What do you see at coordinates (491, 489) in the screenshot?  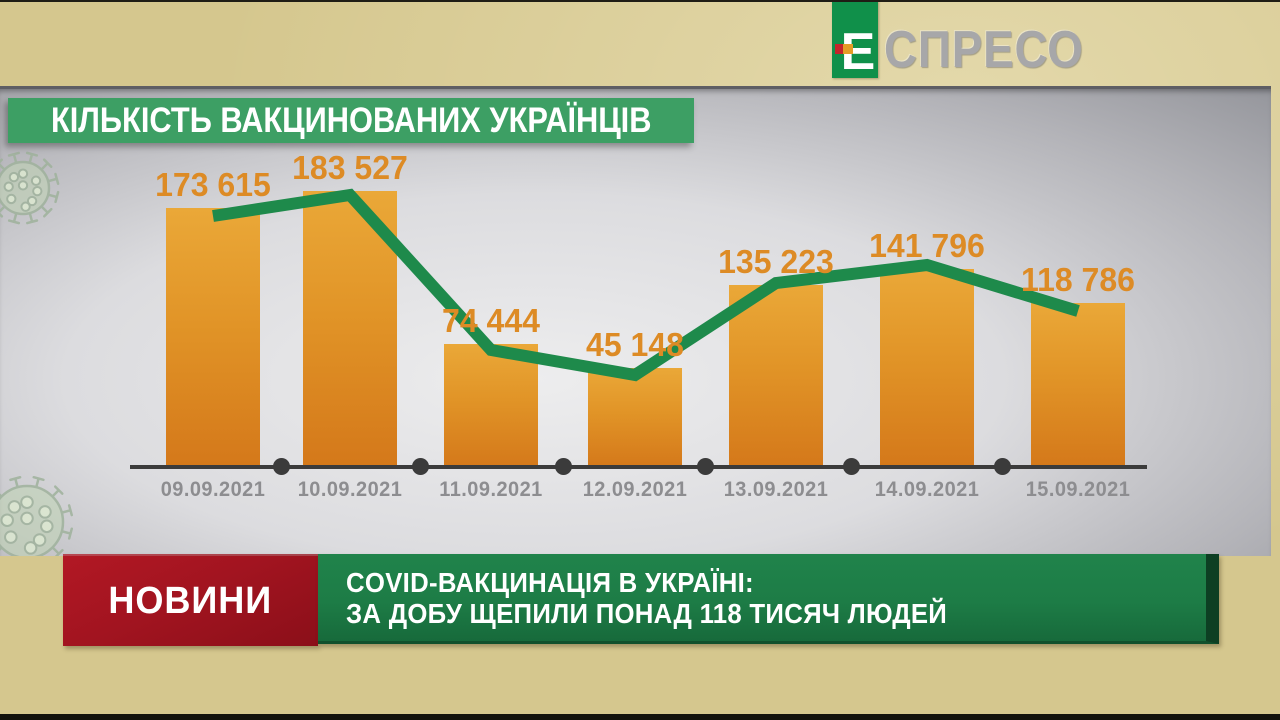 I see `x-axis-tick-label: 11.09.2021` at bounding box center [491, 489].